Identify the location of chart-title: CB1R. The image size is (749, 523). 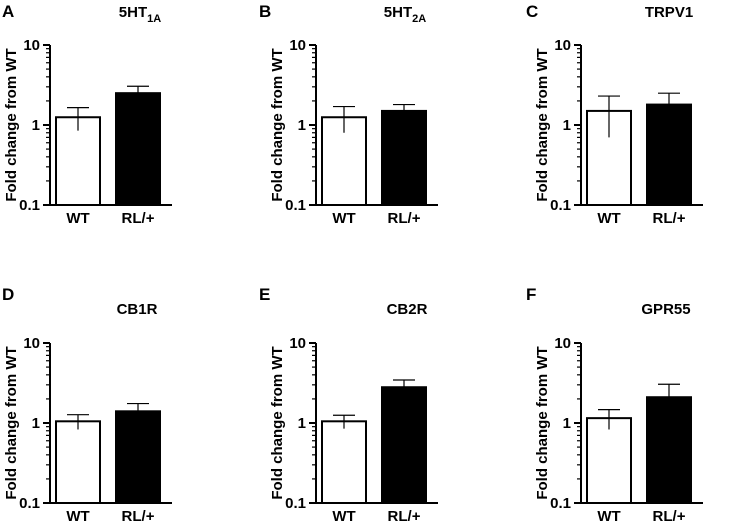
(137, 309).